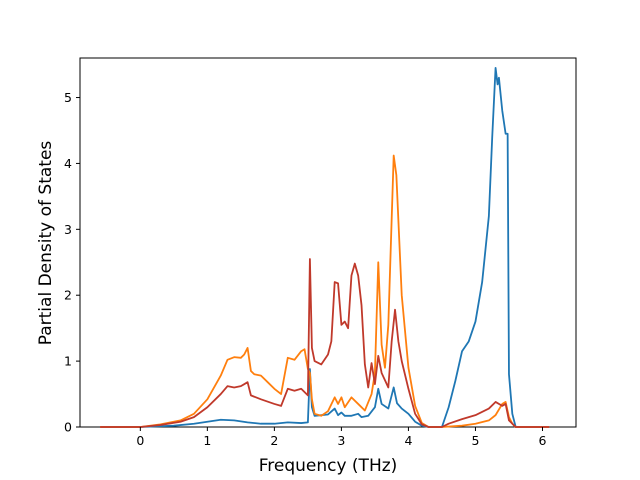 This screenshot has height=480, width=640. What do you see at coordinates (46, 243) in the screenshot?
I see `y-axis-label: Partial Density of States` at bounding box center [46, 243].